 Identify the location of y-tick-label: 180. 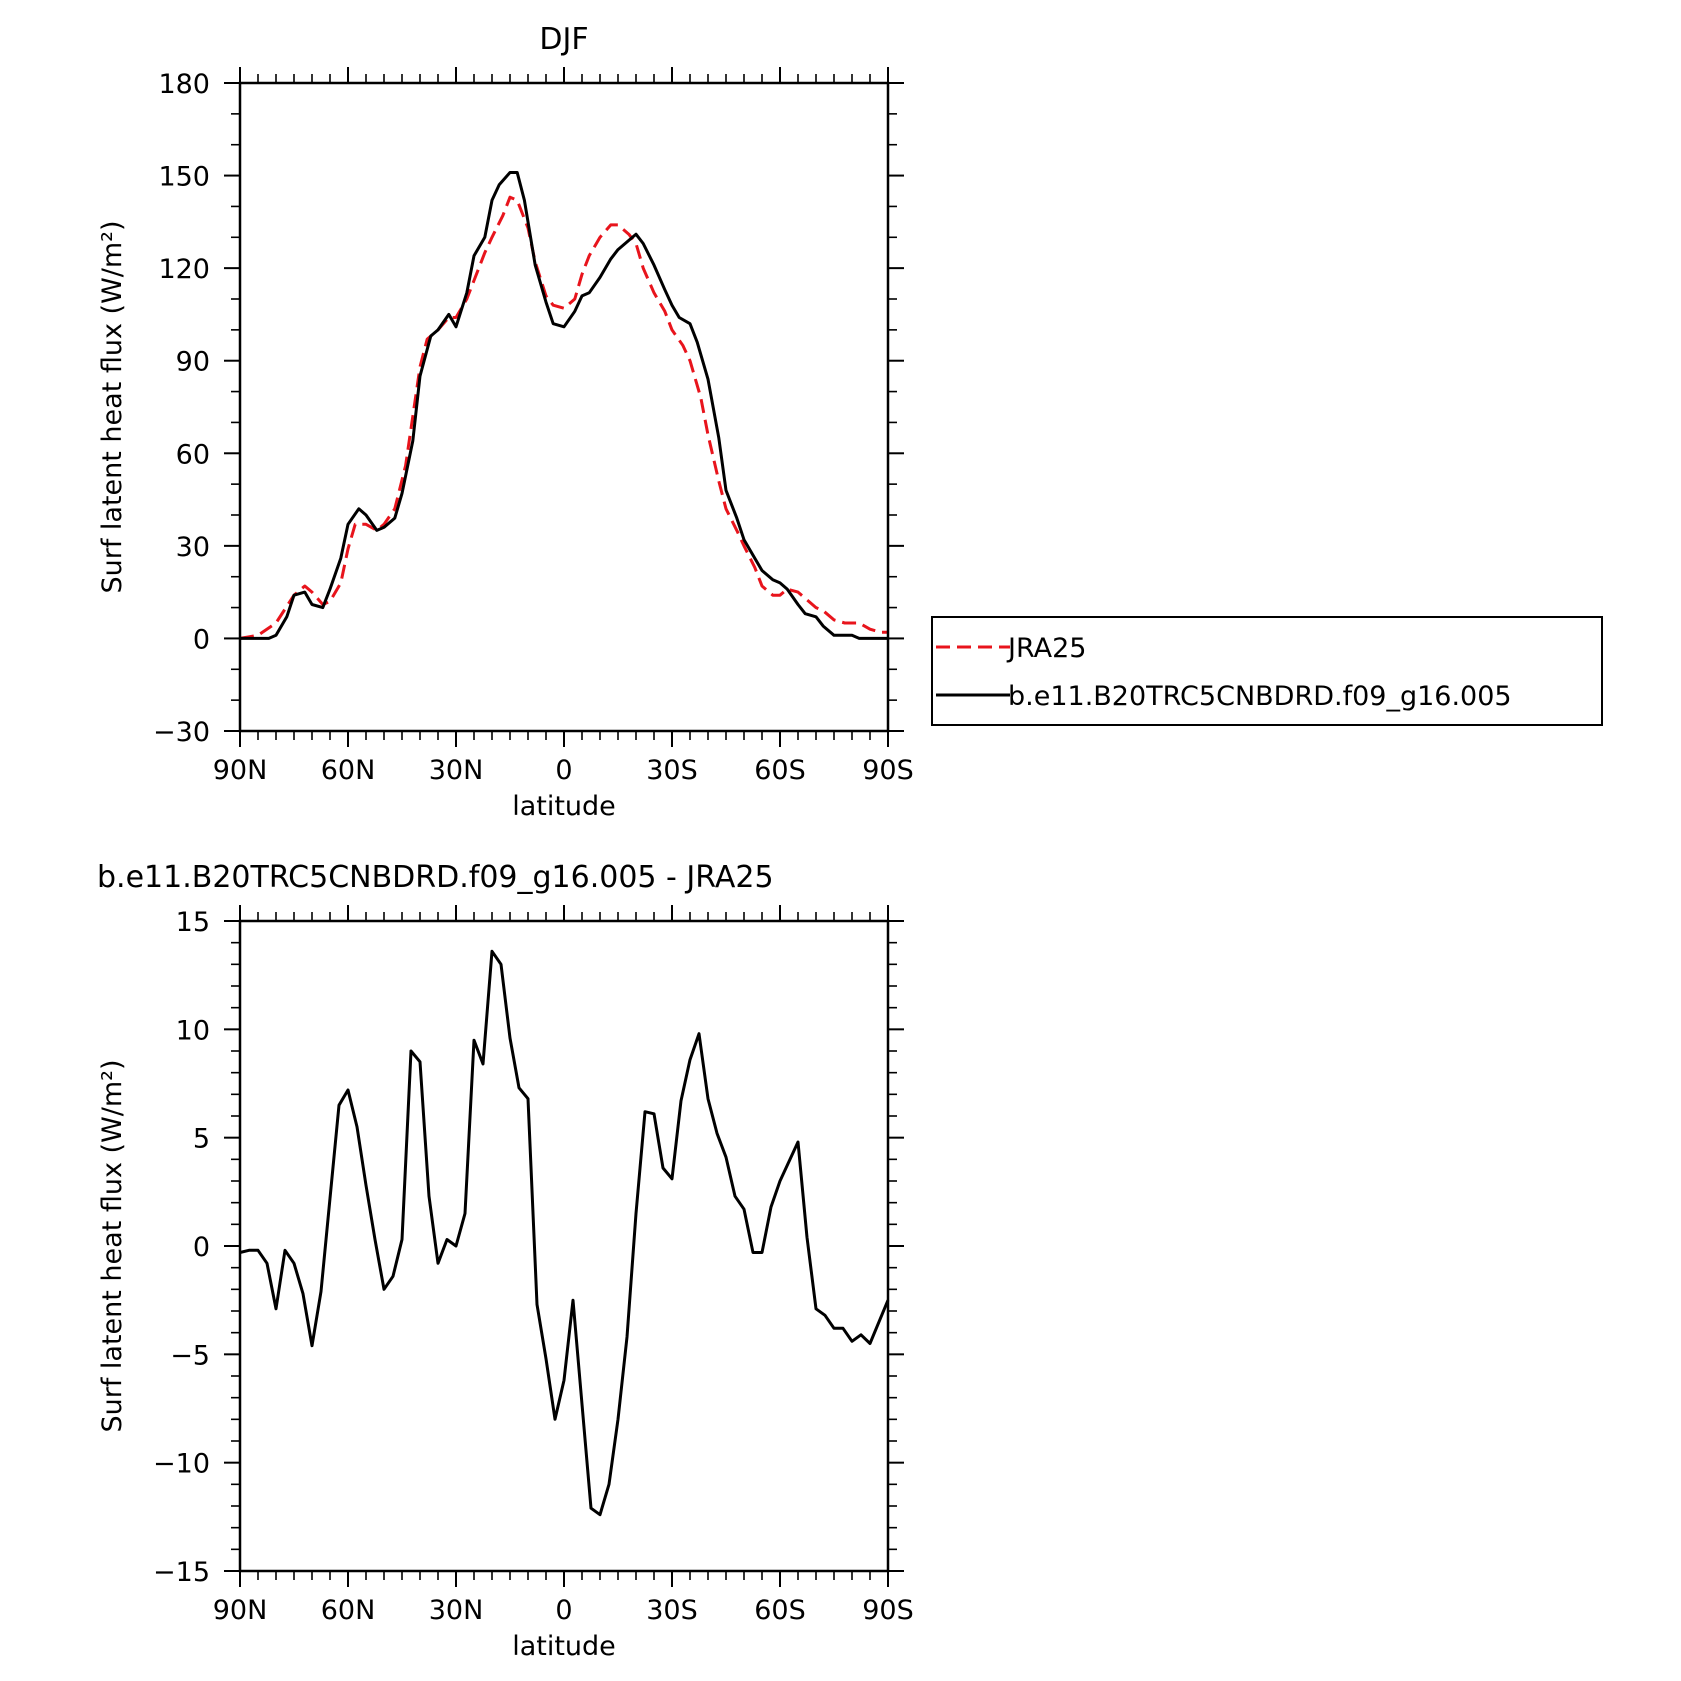
(184, 84).